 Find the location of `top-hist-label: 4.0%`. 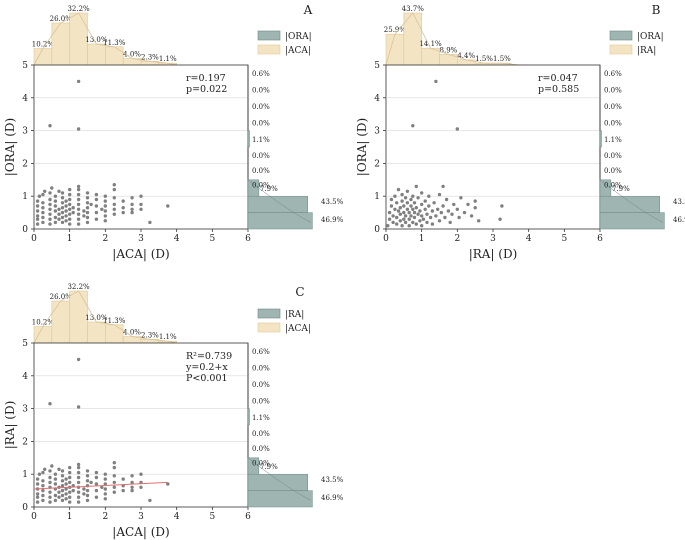

top-hist-label: 4.0% is located at coordinates (132, 55).